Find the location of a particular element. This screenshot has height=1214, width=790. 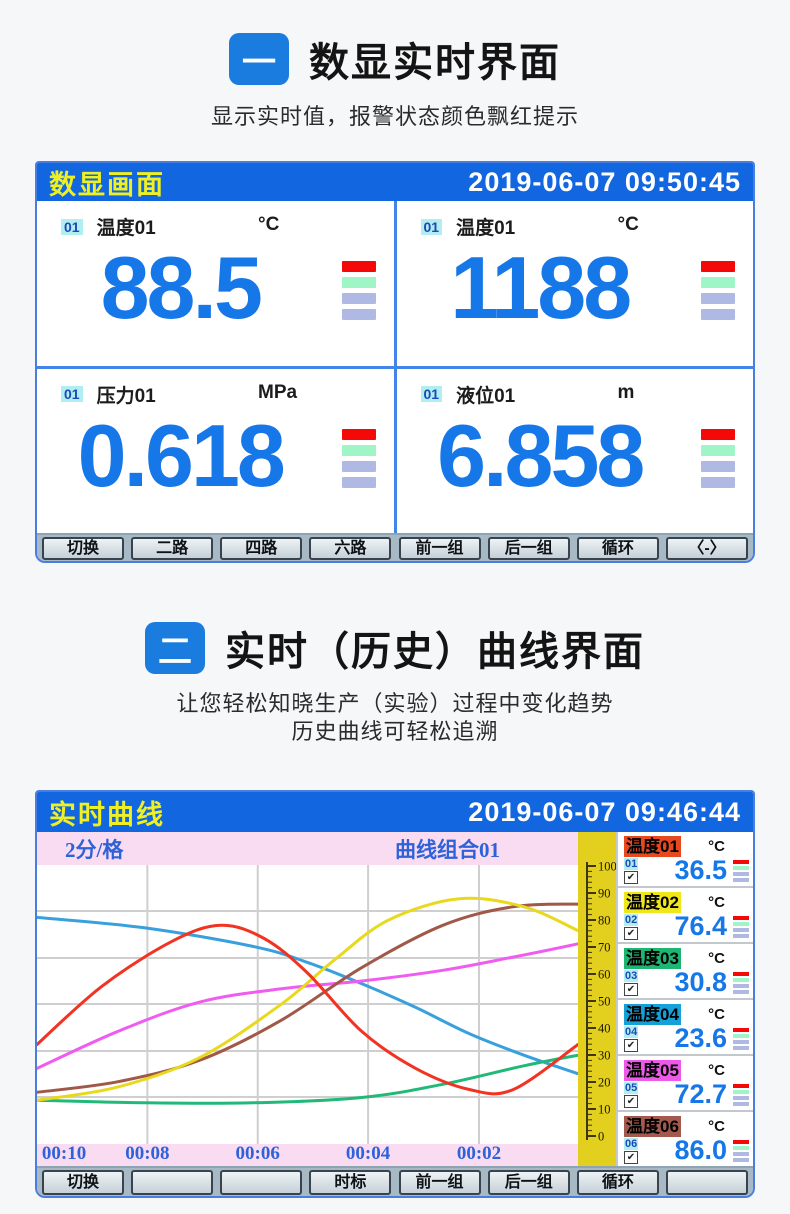

section2-subtitle-line2: 历史曲线可轻松追溯 is located at coordinates (395, 731).